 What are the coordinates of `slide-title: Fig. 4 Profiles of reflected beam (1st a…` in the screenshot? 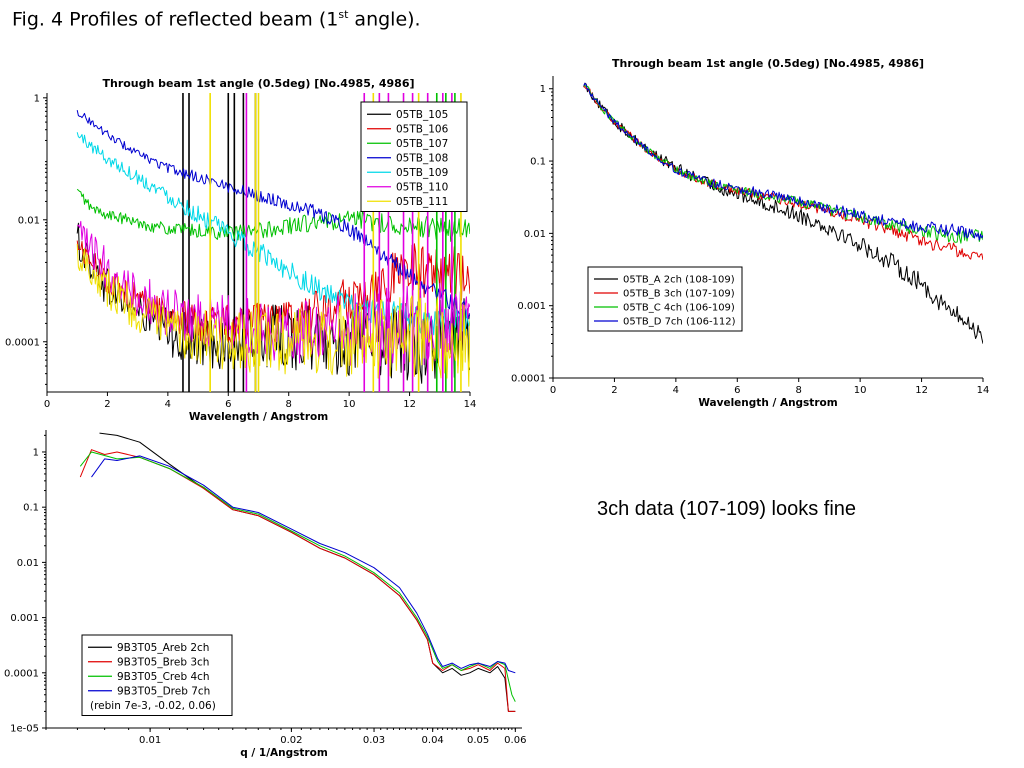 It's located at (216, 19).